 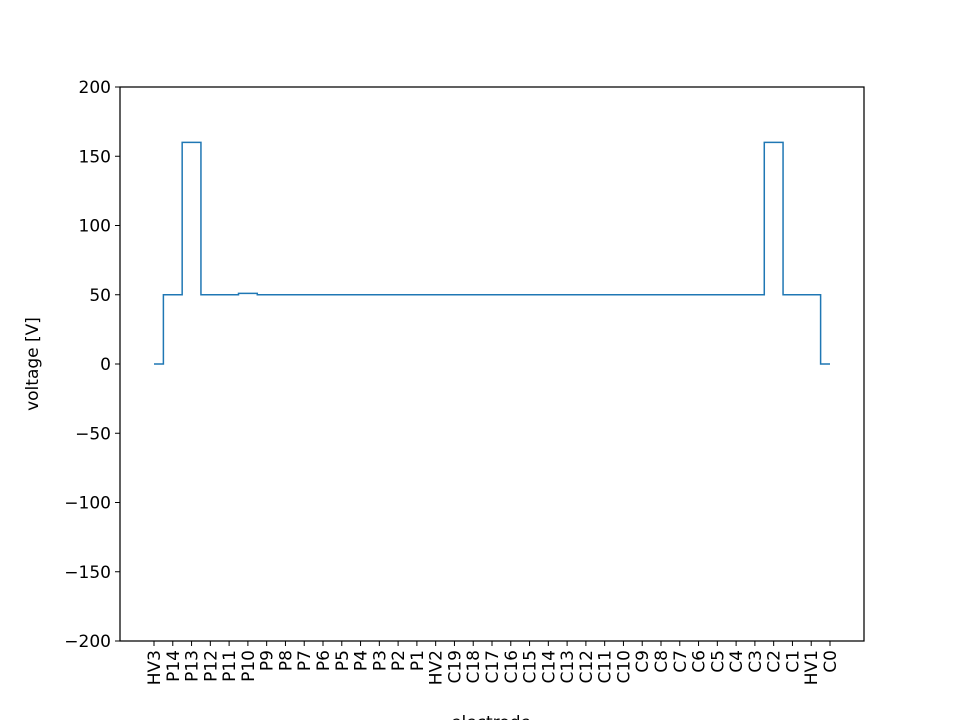 What do you see at coordinates (399, 660) in the screenshot?
I see `x-tick-label: P2` at bounding box center [399, 660].